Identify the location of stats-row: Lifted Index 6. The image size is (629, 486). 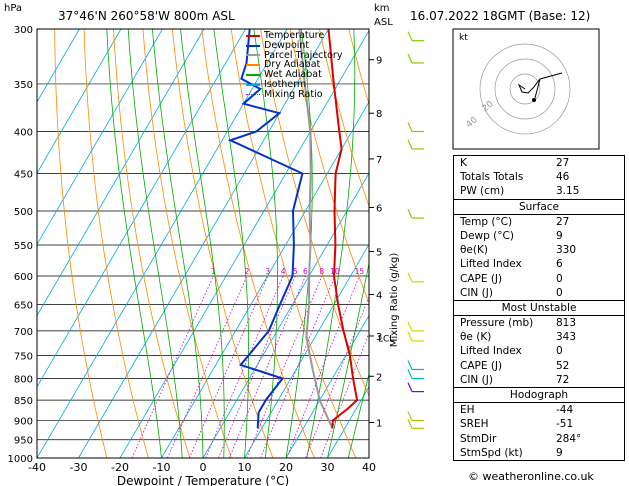
(539, 264).